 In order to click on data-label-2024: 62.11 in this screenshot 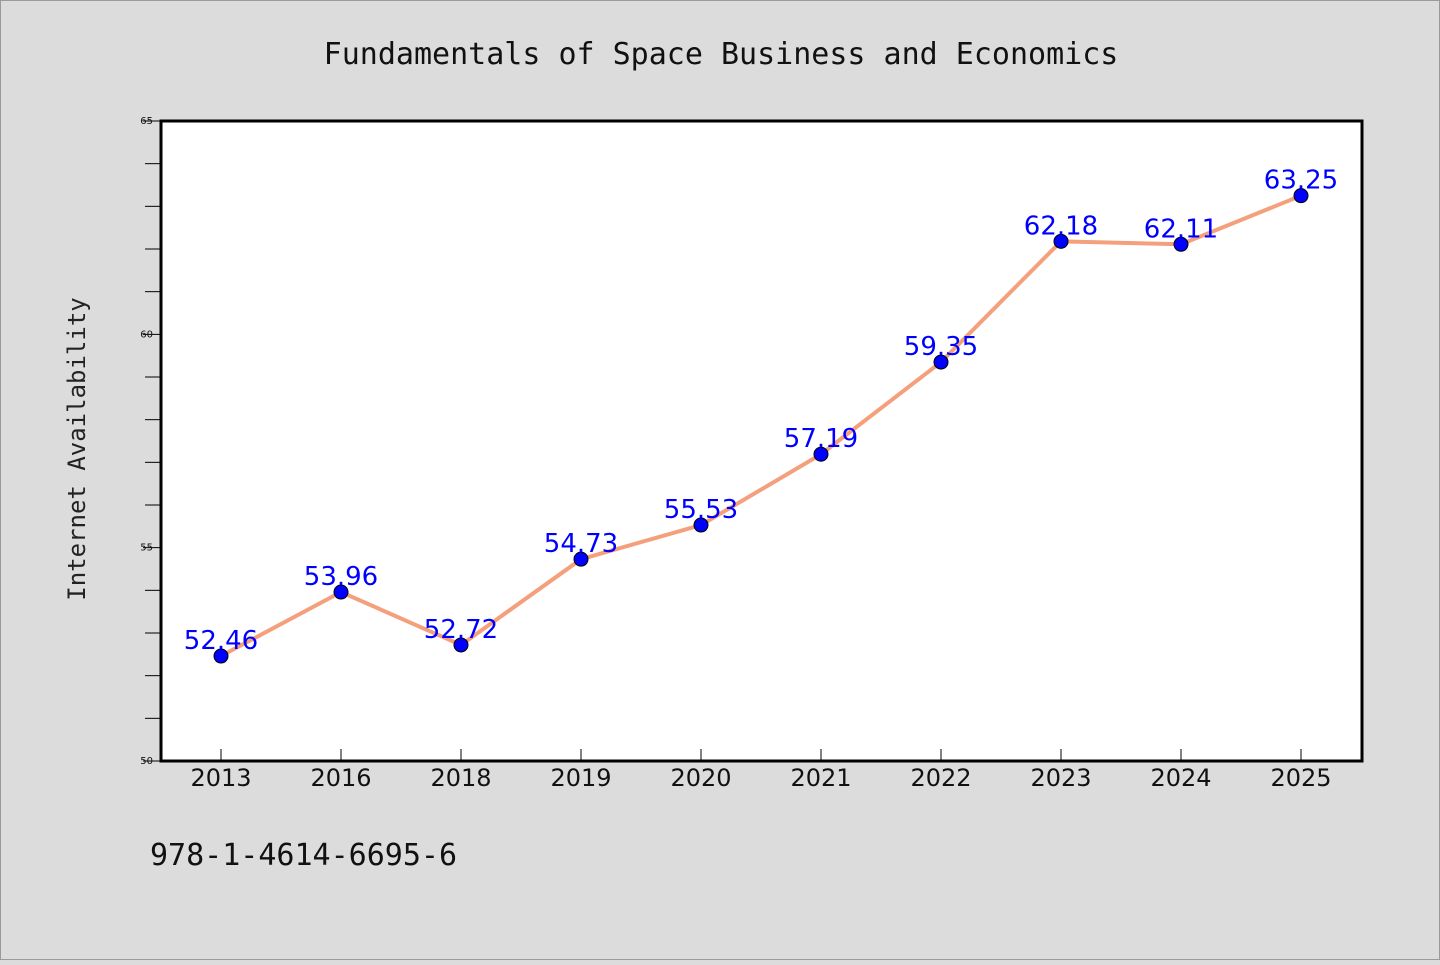, I will do `click(1181, 229)`.